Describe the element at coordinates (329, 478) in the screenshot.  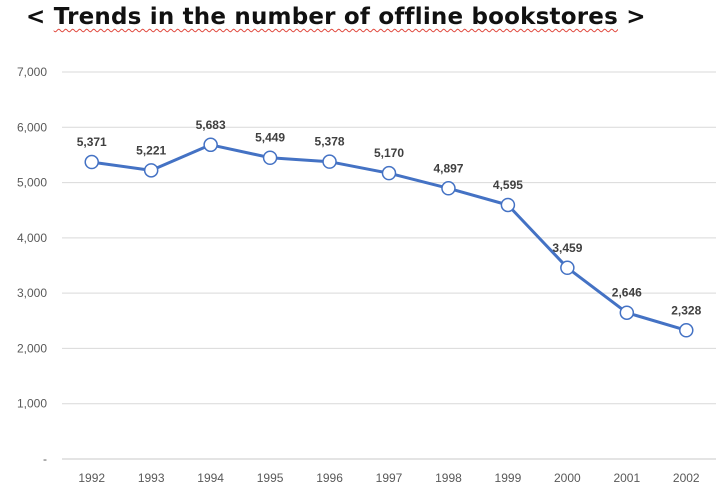
I see `x-tick-label: 1996` at that location.